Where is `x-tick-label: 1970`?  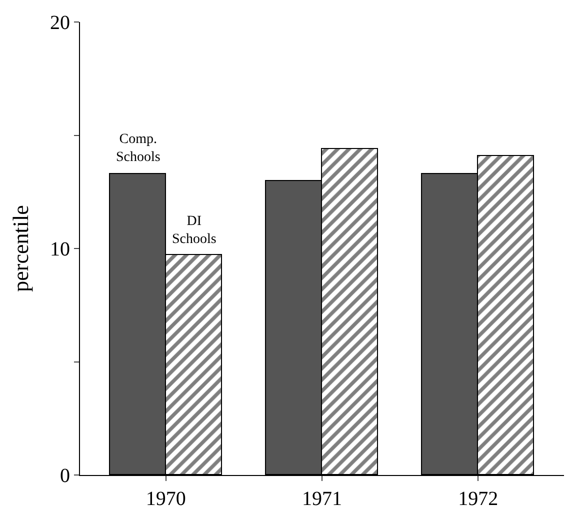 x-tick-label: 1970 is located at coordinates (166, 499).